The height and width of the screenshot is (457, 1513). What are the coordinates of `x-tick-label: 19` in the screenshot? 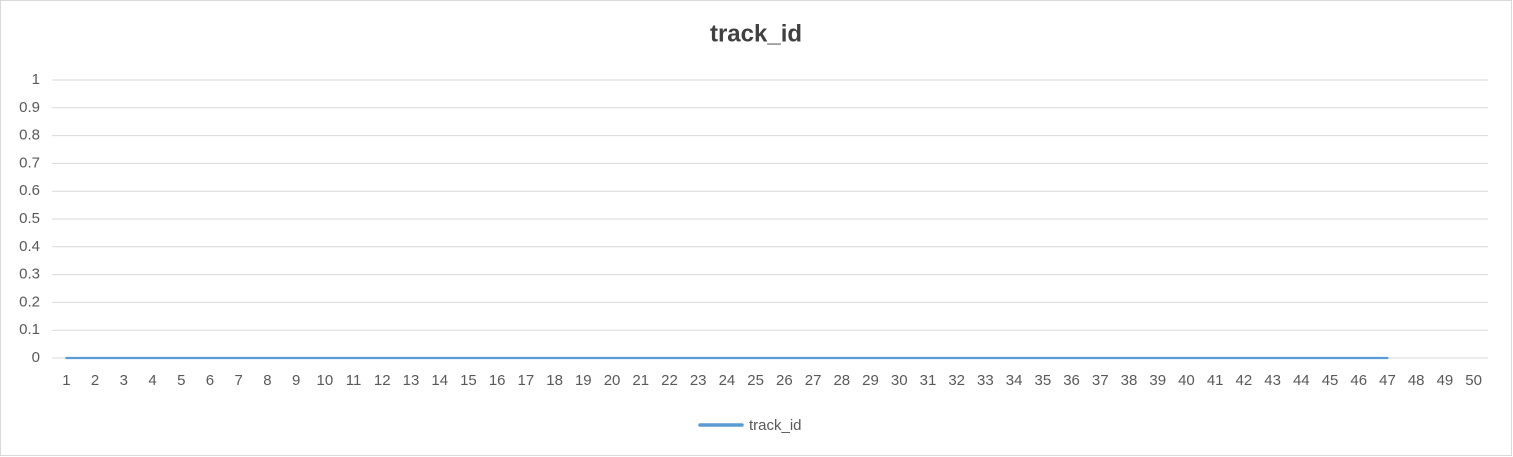 It's located at (583, 380).